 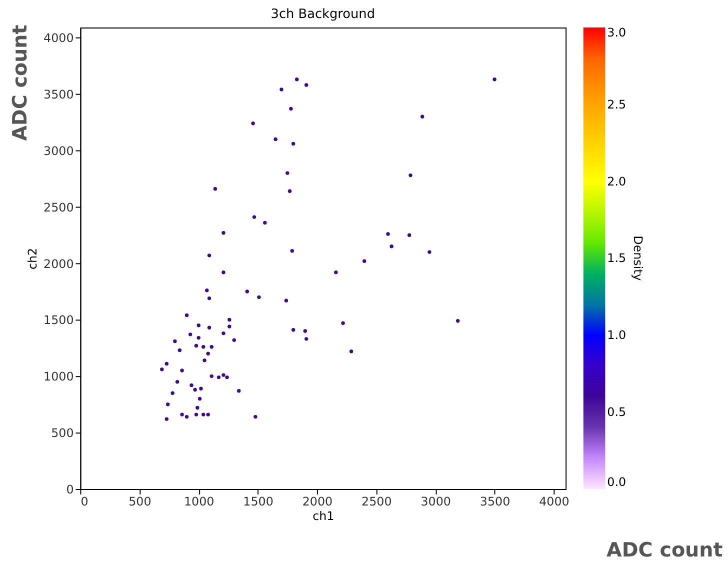 I want to click on y-tick-label: 500, so click(x=62, y=433).